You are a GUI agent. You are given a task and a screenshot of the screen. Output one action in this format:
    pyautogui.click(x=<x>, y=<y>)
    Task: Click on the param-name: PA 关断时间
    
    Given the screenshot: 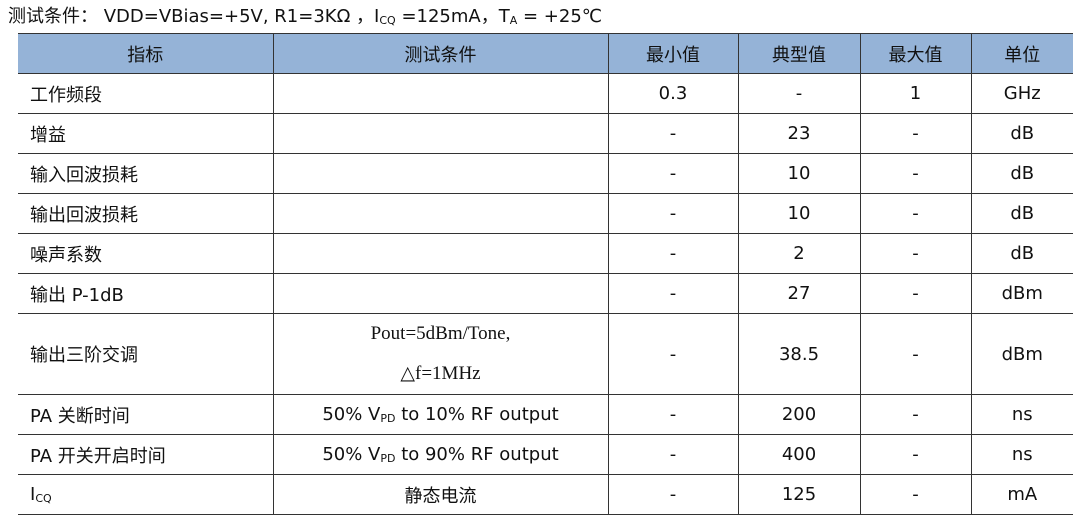 What is the action you would take?
    pyautogui.click(x=80, y=416)
    